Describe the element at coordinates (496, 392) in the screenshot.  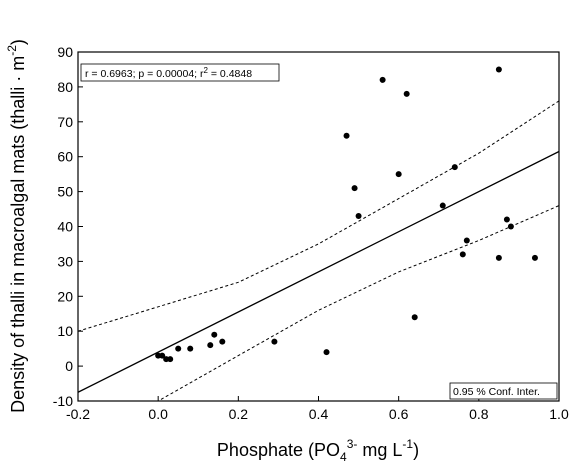
I see `ci-legend-label: 0.95 % Conf. Inter.` at that location.